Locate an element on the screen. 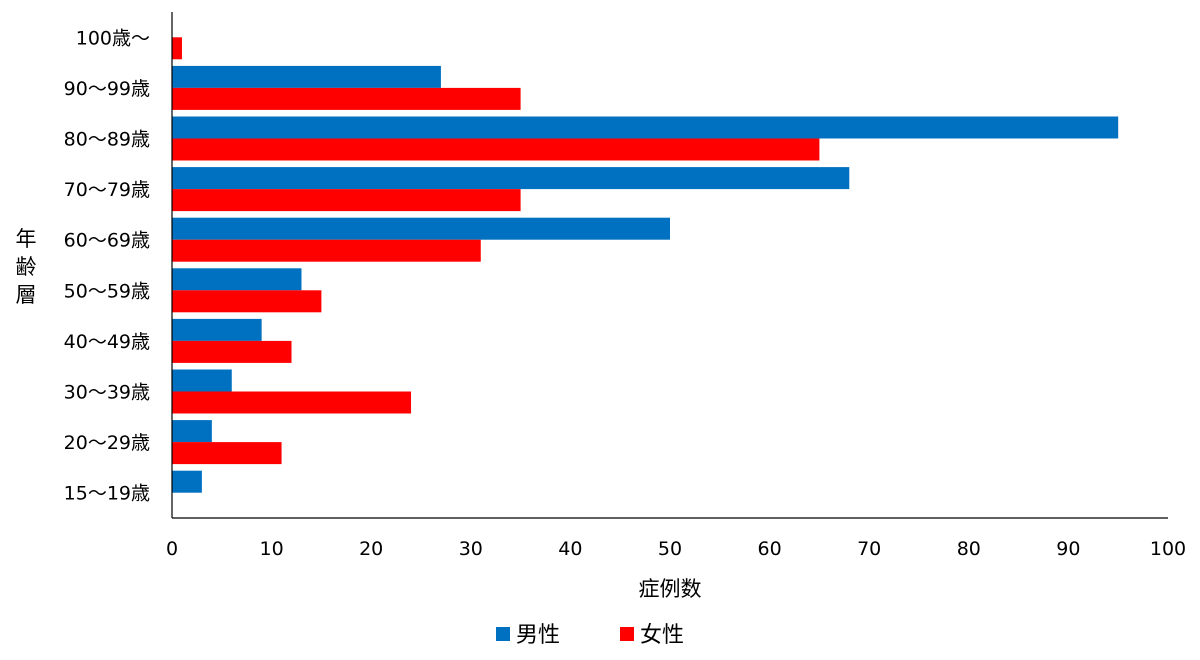 This screenshot has height=660, width=1200. category-label: 90～99歳 is located at coordinates (107, 89).